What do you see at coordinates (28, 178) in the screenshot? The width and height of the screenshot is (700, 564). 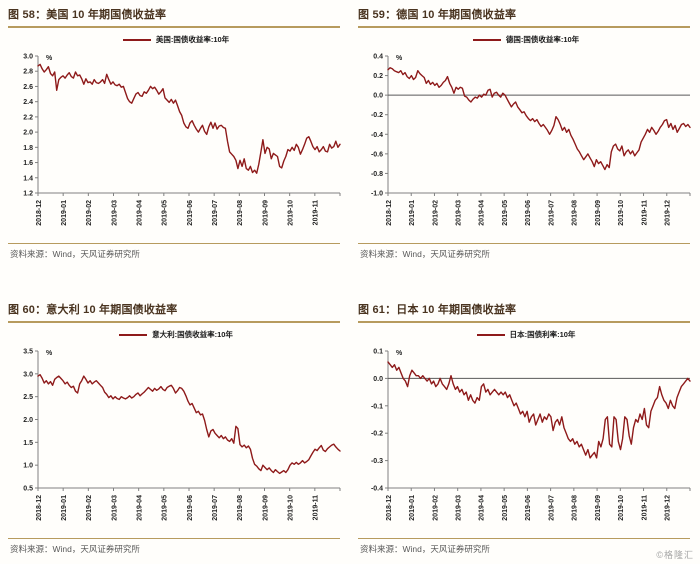 I see `svg-text: 1.4` at bounding box center [28, 178].